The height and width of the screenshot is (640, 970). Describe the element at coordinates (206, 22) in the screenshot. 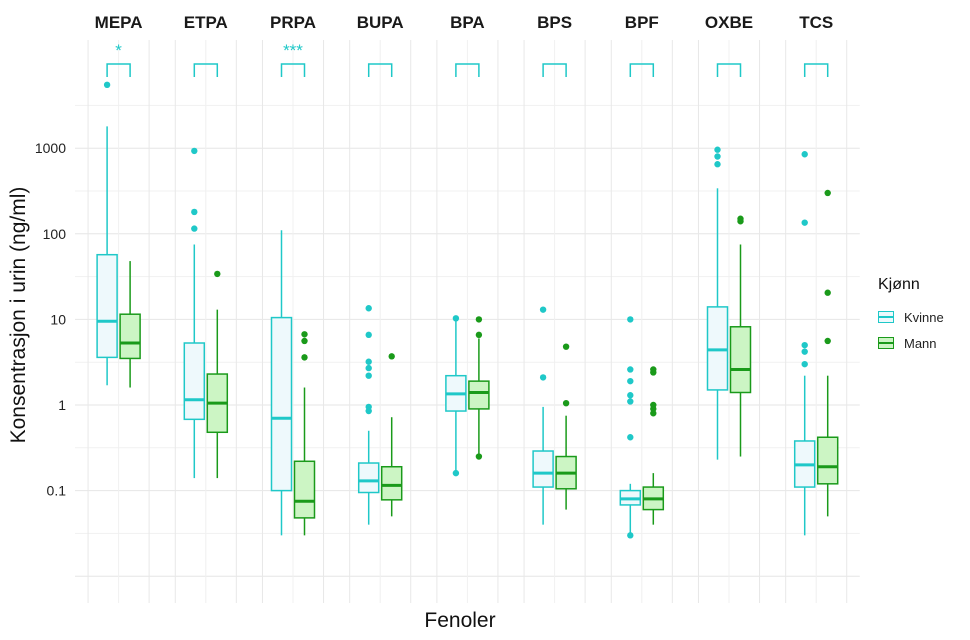

I see `panel-title: ETPA` at that location.